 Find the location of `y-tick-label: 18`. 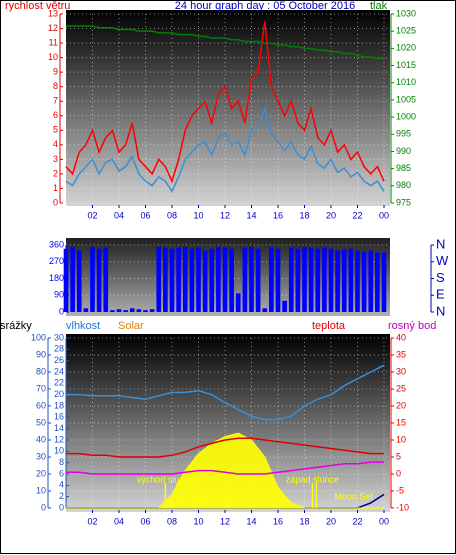

y-tick-label: 18 is located at coordinates (59, 405).